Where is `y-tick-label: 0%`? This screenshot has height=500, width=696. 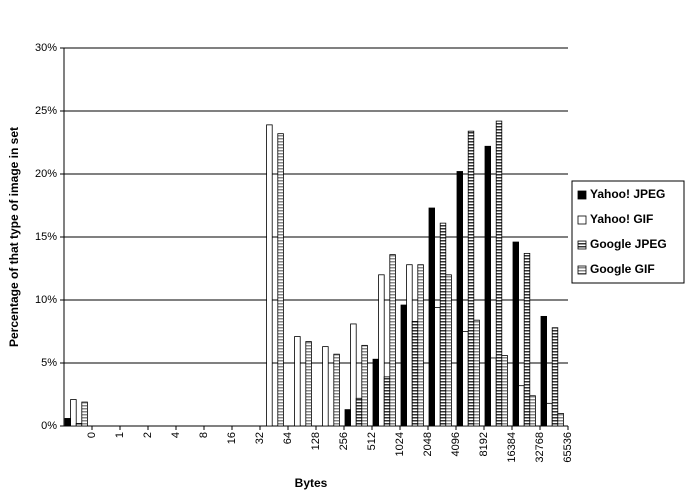
y-tick-label: 0% is located at coordinates (49, 426).